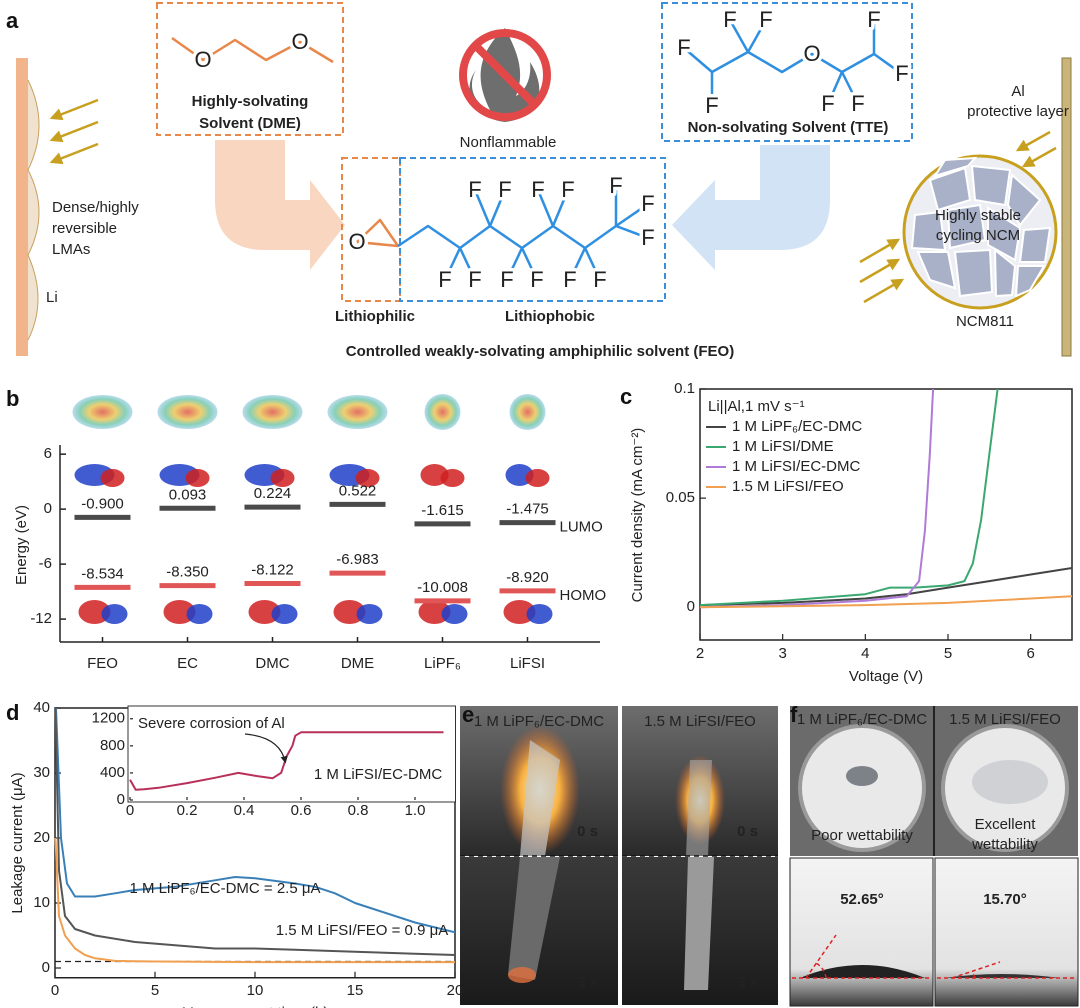 The height and width of the screenshot is (1008, 1080). What do you see at coordinates (84, 228) in the screenshot?
I see `anode-label: reversible` at bounding box center [84, 228].